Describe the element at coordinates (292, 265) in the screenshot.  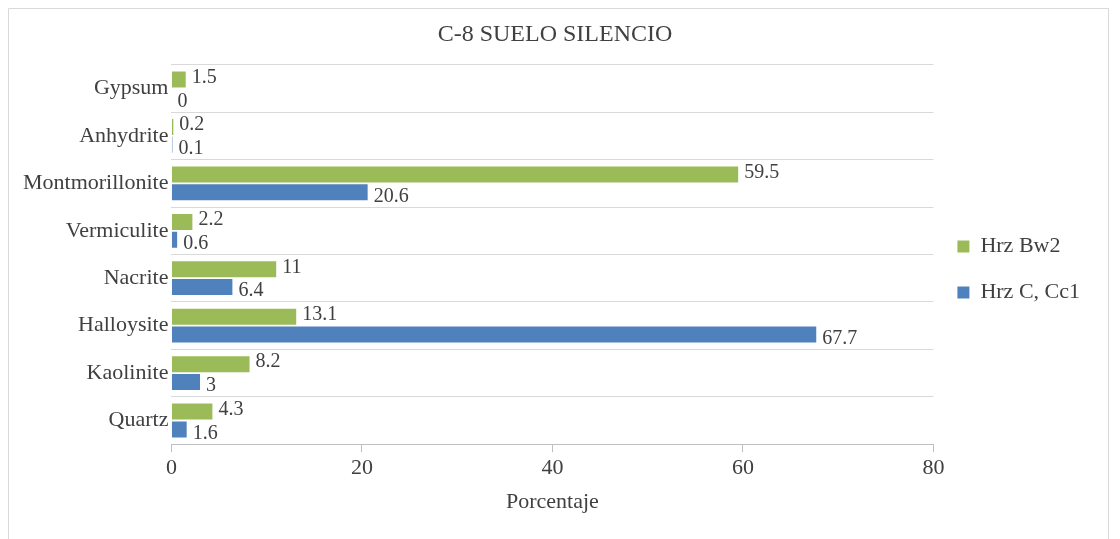
I see `data-label: 11` at that location.